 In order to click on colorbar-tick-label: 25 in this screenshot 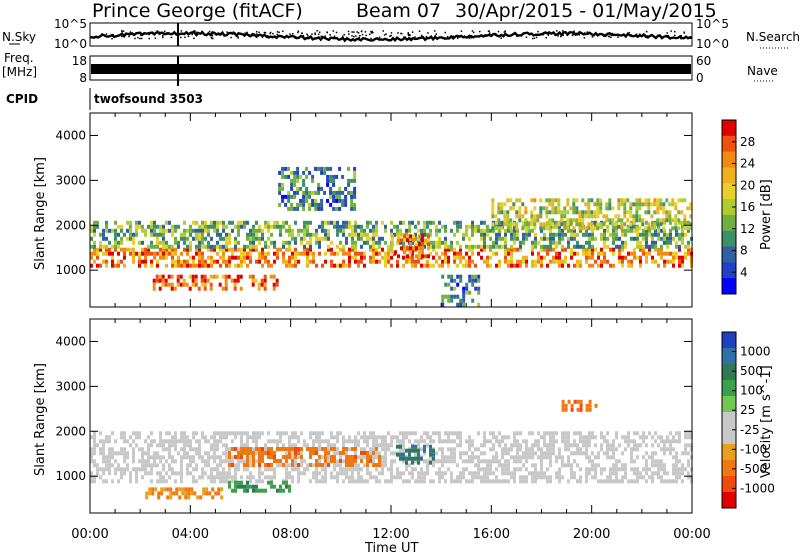, I will do `click(747, 410)`.